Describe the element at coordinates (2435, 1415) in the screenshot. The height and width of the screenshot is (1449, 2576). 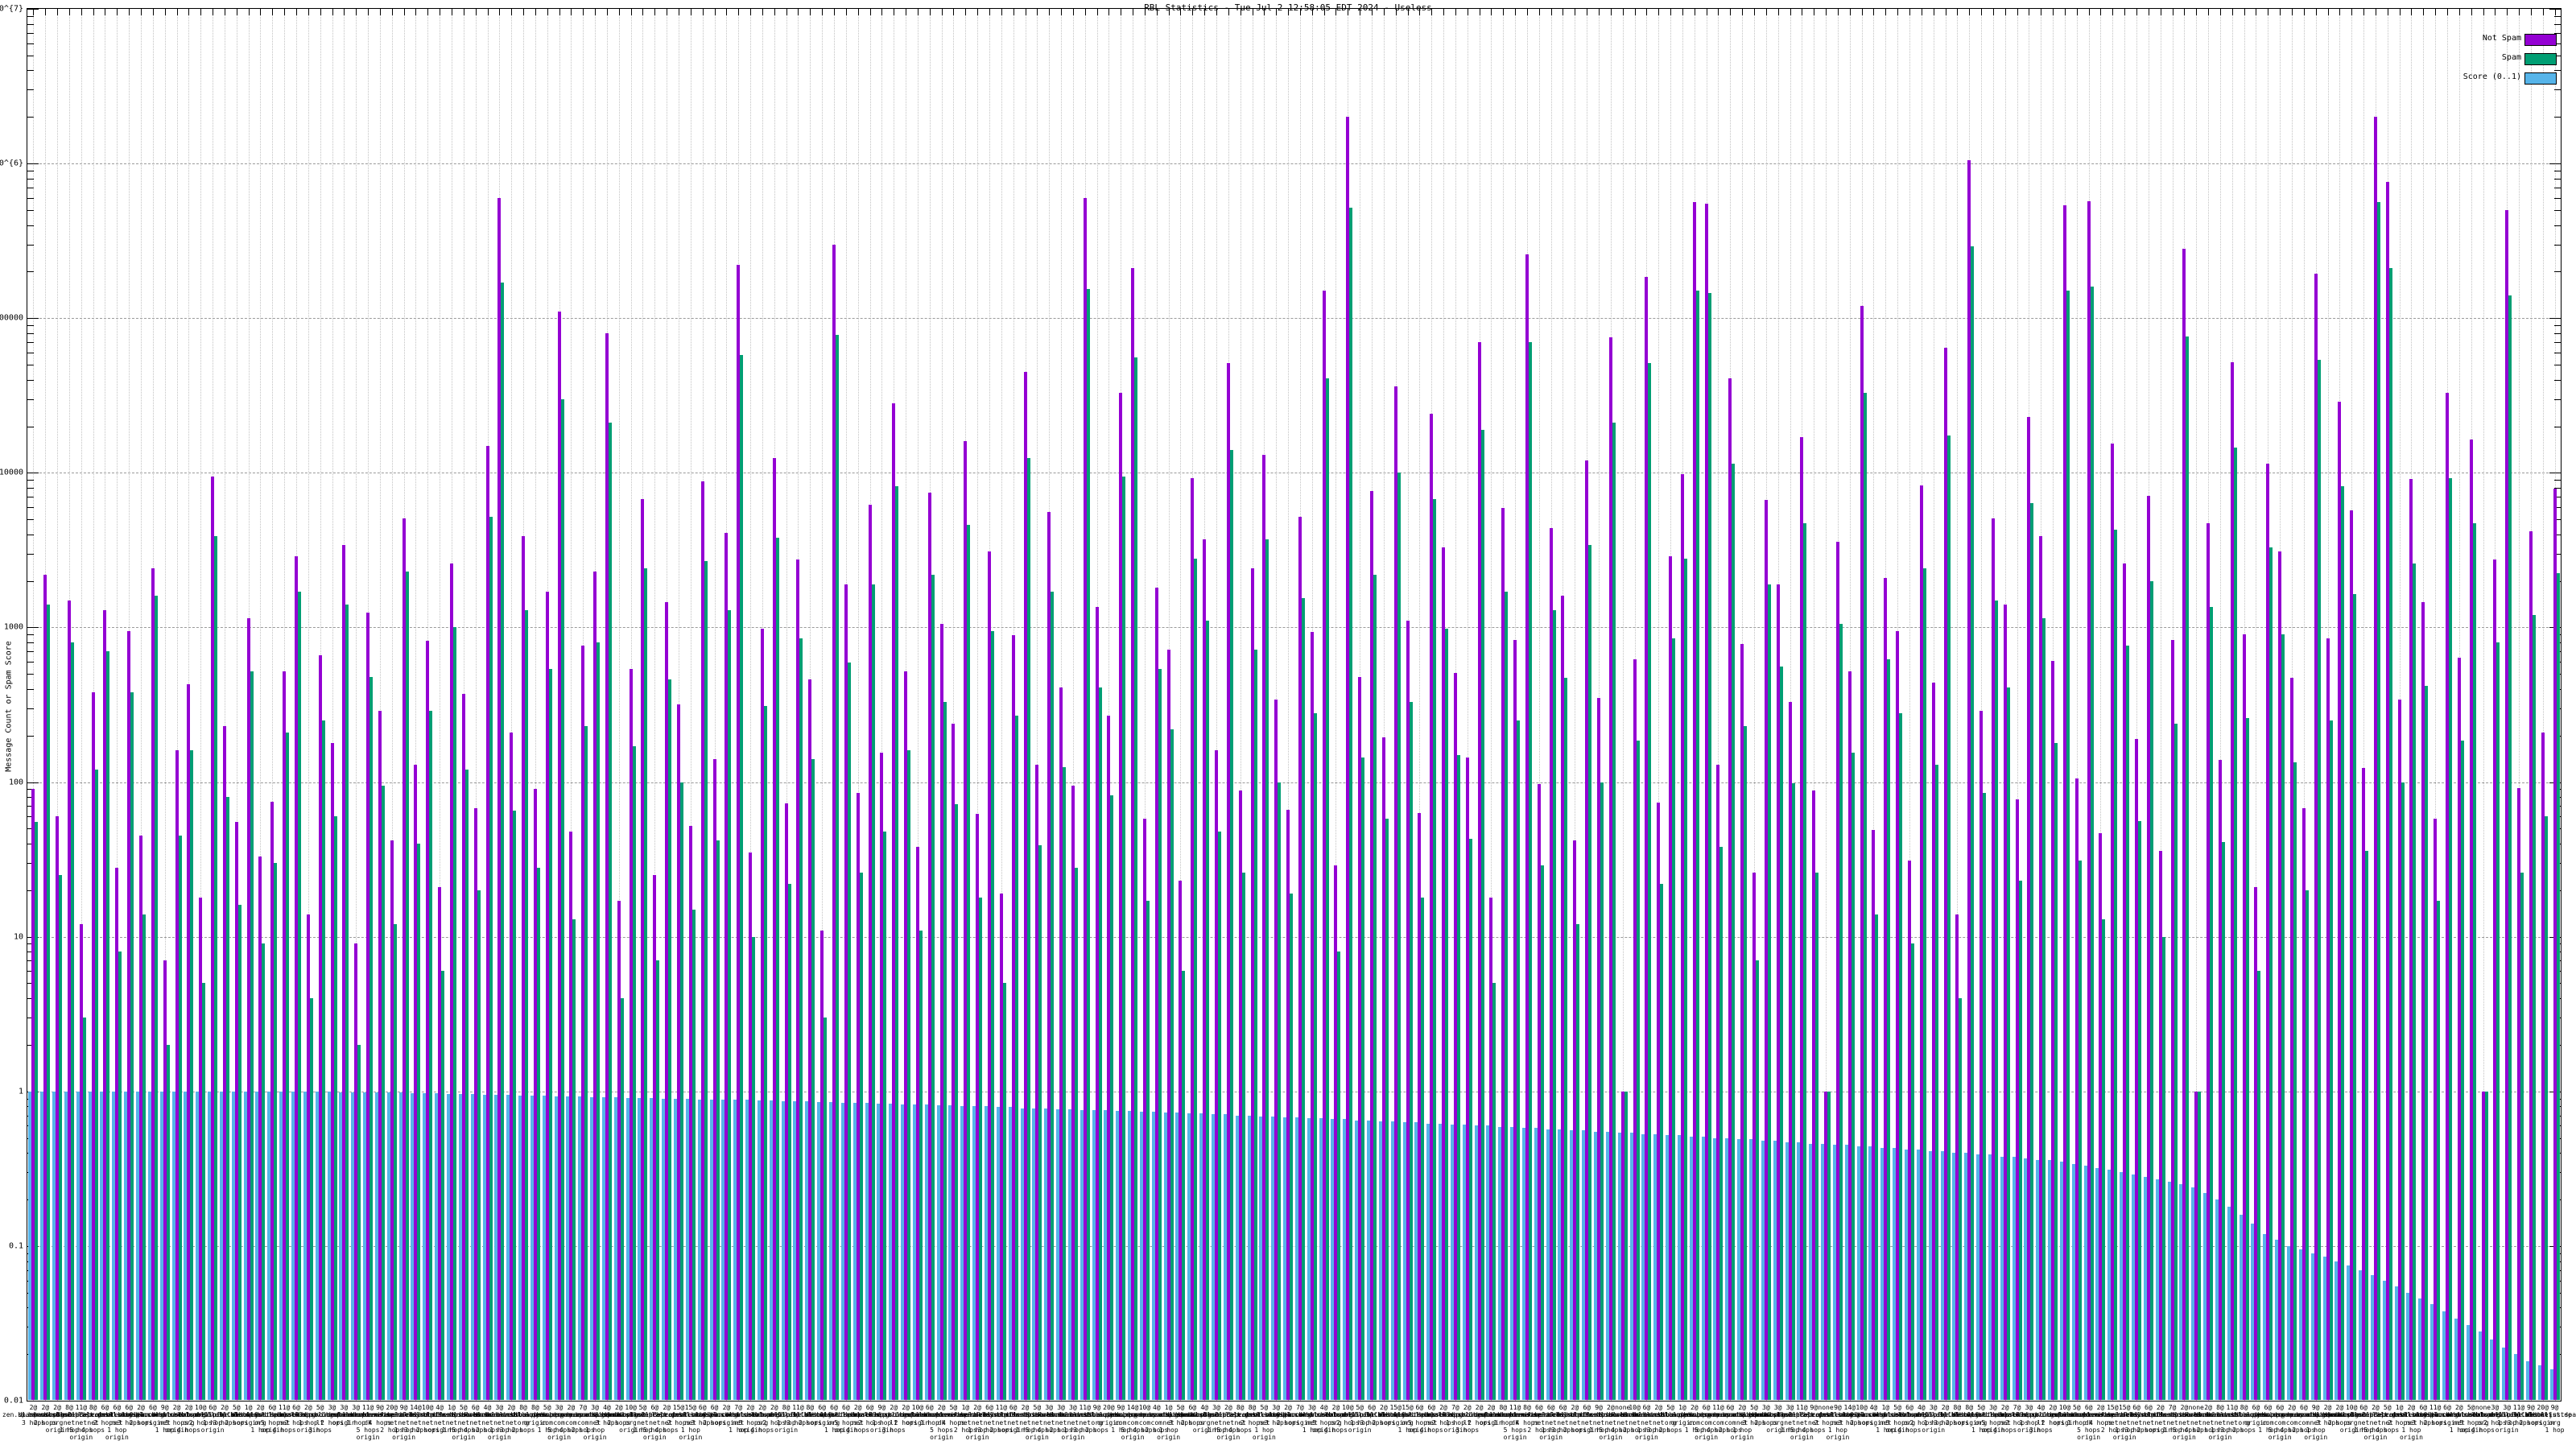
I see `x-tick-label: 11@ bl.0spam.org 2 hops` at that location.